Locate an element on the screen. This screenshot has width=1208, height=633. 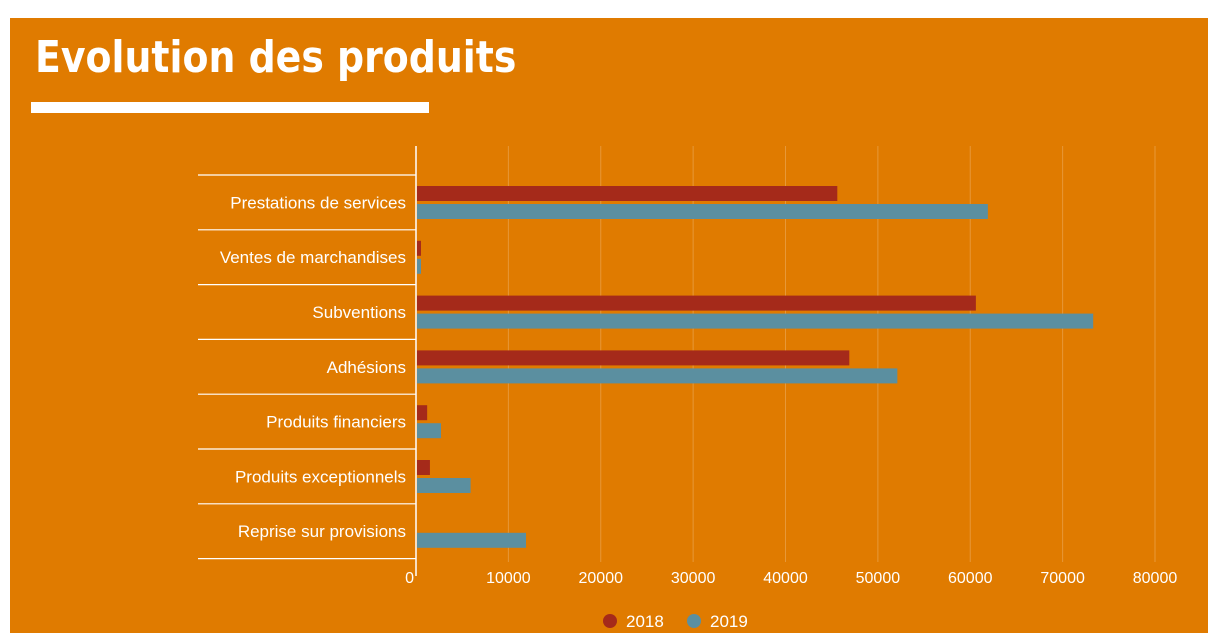
category-label: Reprise sur provisions is located at coordinates (322, 531).